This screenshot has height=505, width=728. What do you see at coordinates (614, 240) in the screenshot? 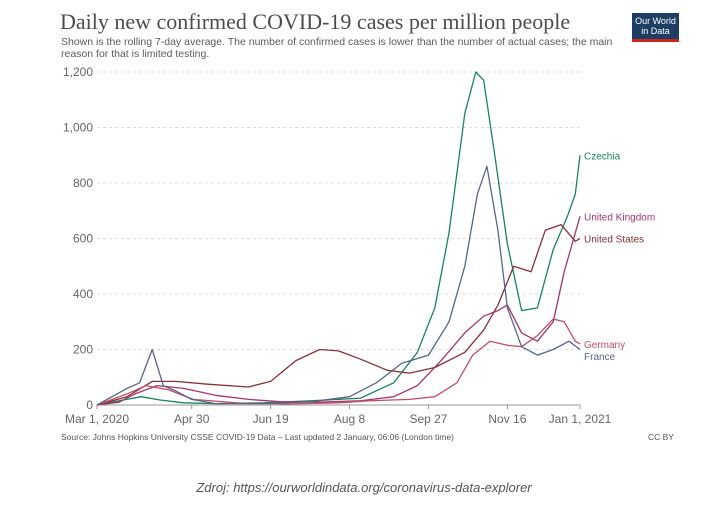
I see `series-label: United States` at bounding box center [614, 240].